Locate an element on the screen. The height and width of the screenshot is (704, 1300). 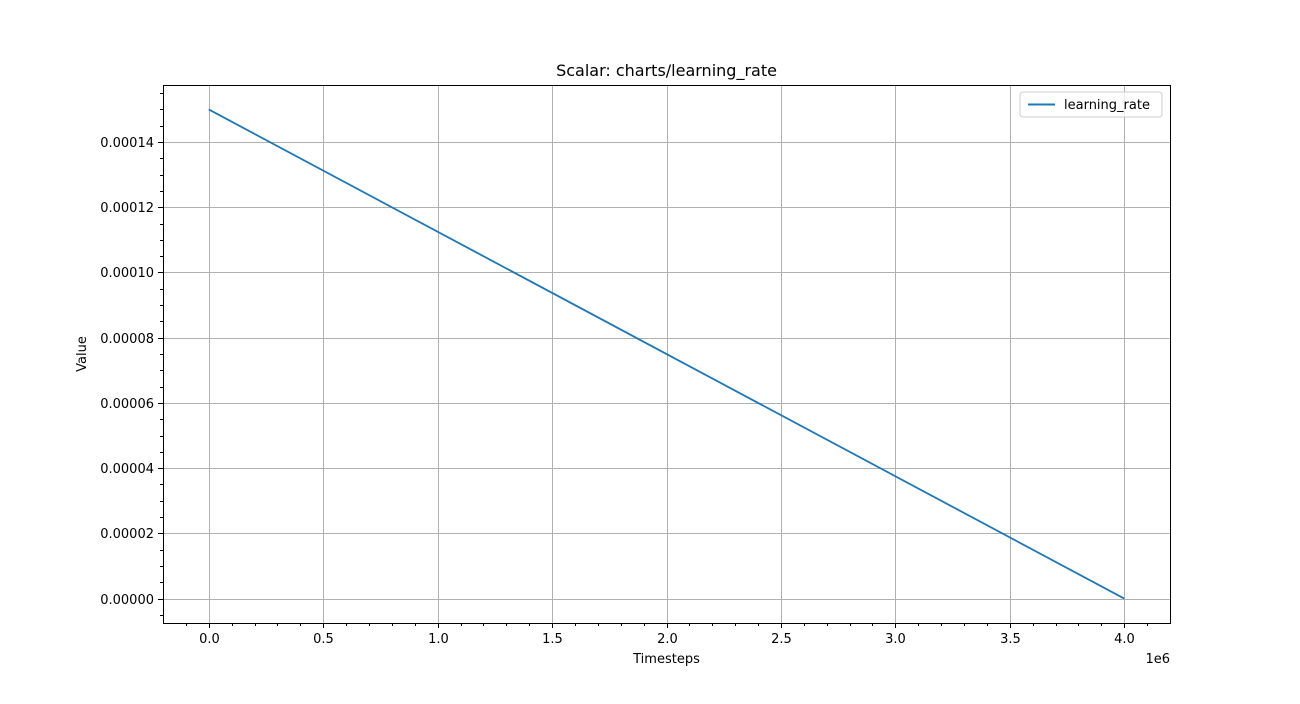
legend-box is located at coordinates (1091, 104).